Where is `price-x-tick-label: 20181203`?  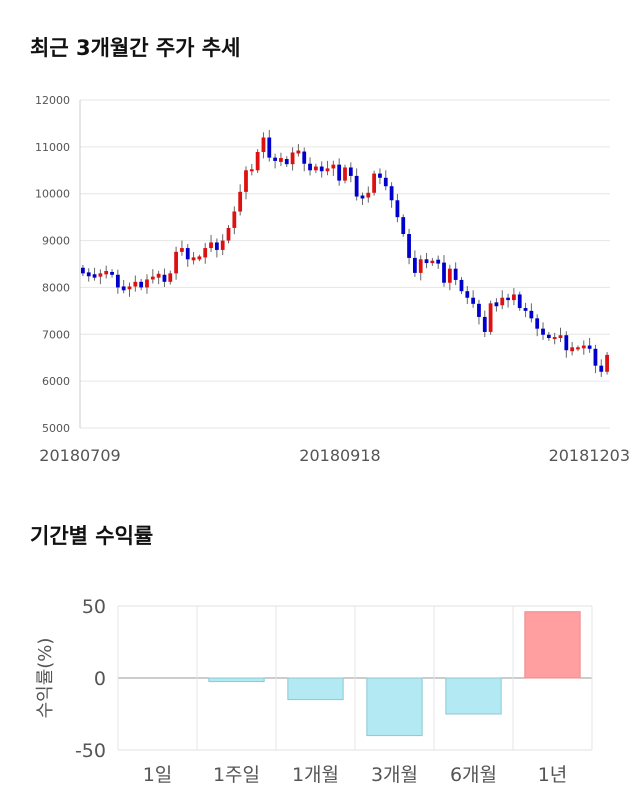
price-x-tick-label: 20181203 is located at coordinates (589, 455).